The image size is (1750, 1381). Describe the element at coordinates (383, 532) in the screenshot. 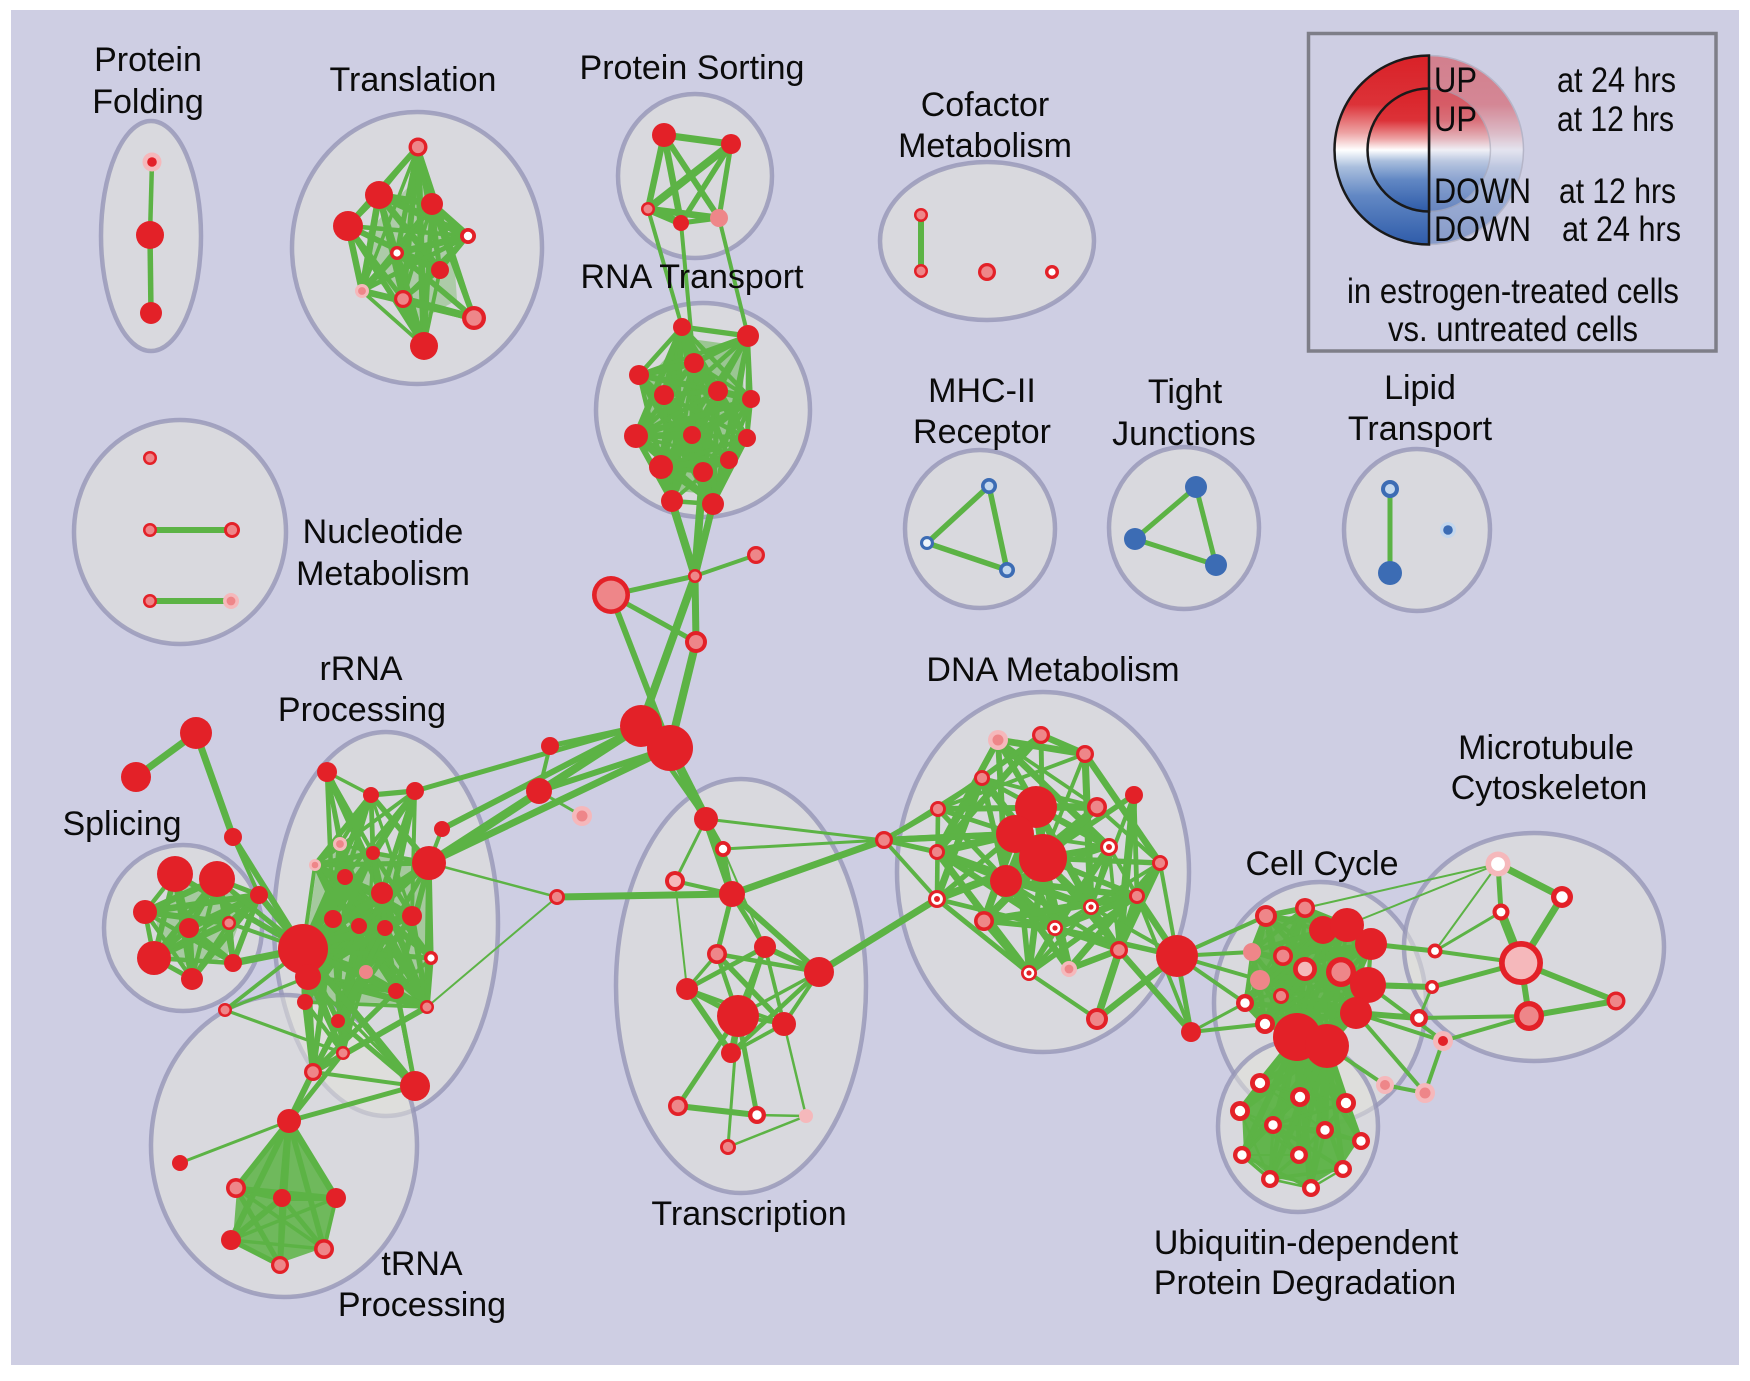

I see `svg-text: Nucleotide` at that location.